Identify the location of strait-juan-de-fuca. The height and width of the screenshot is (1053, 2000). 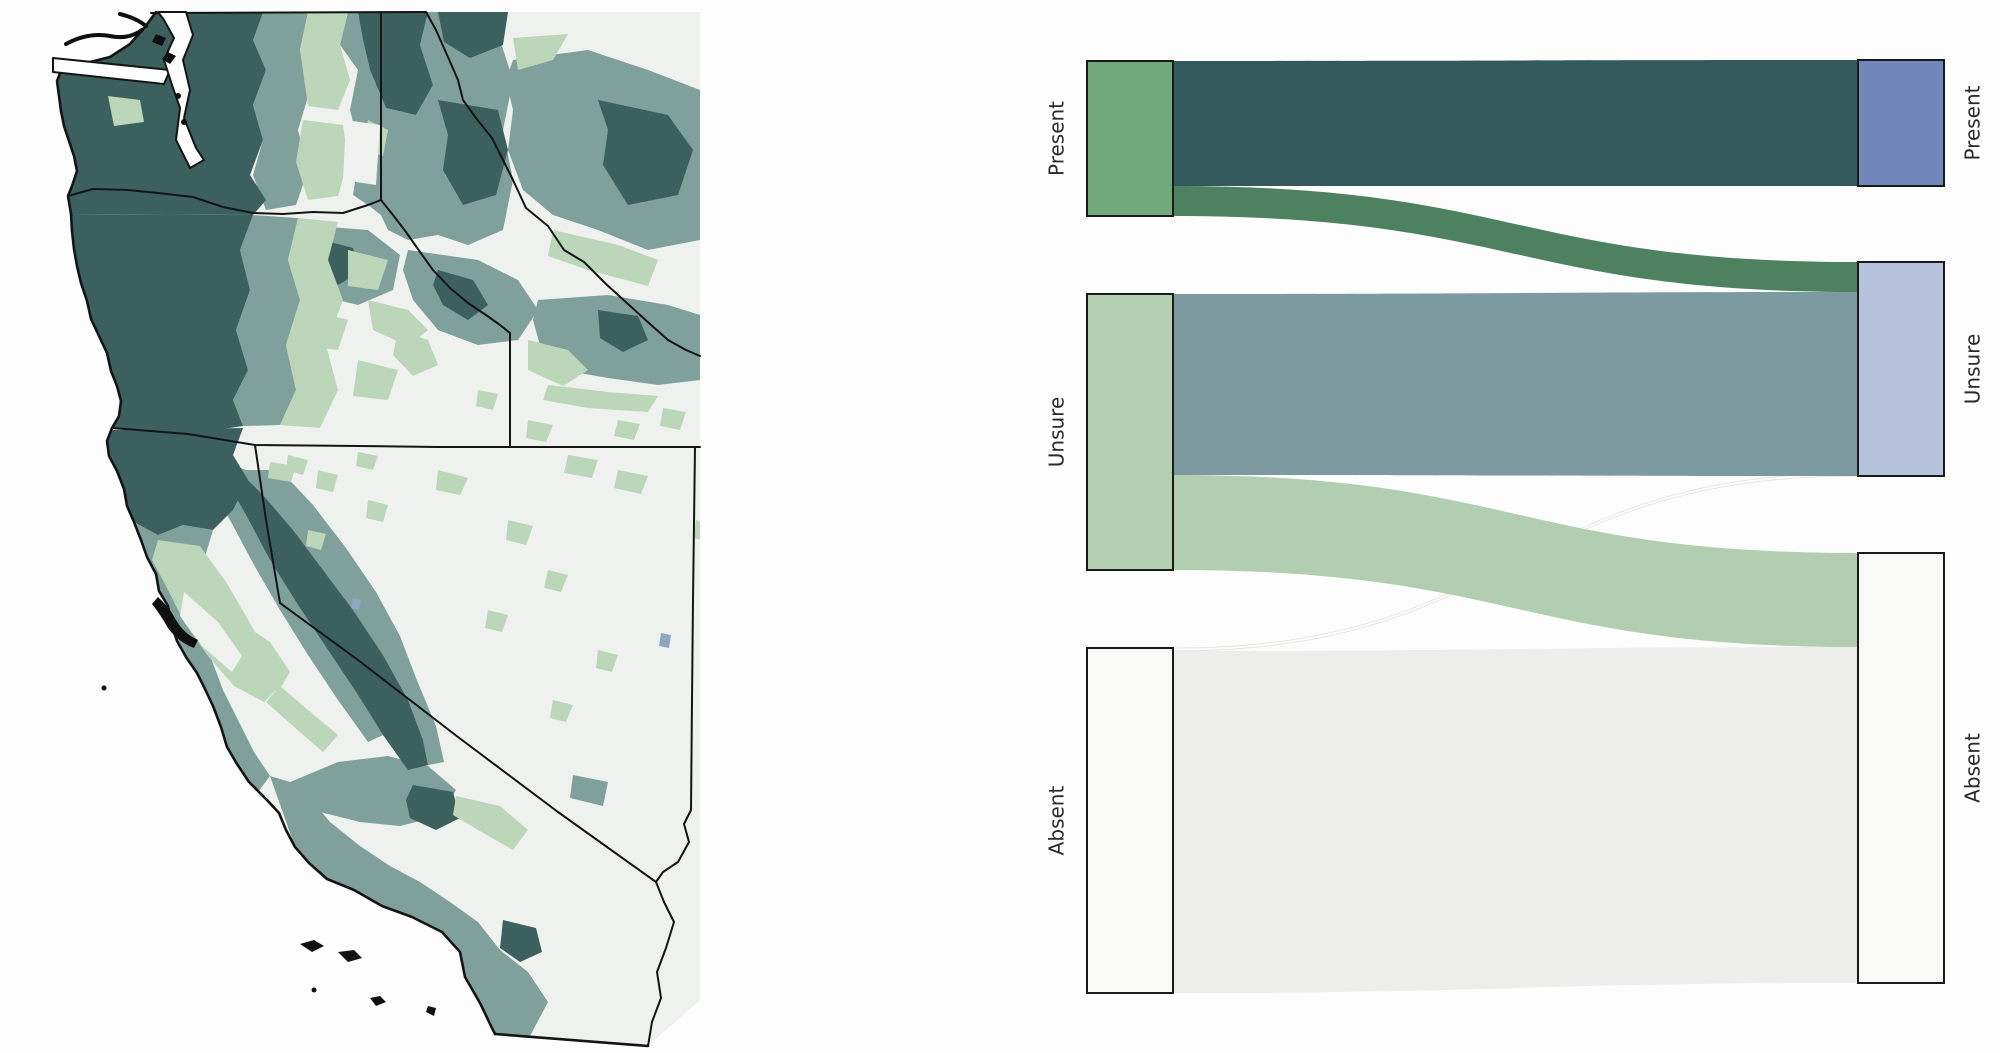
(111, 71).